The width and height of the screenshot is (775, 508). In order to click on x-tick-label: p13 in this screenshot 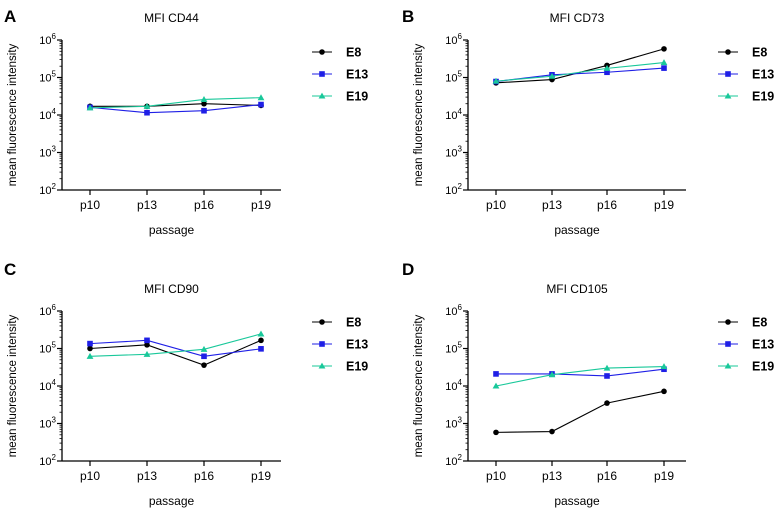, I will do `click(552, 205)`.